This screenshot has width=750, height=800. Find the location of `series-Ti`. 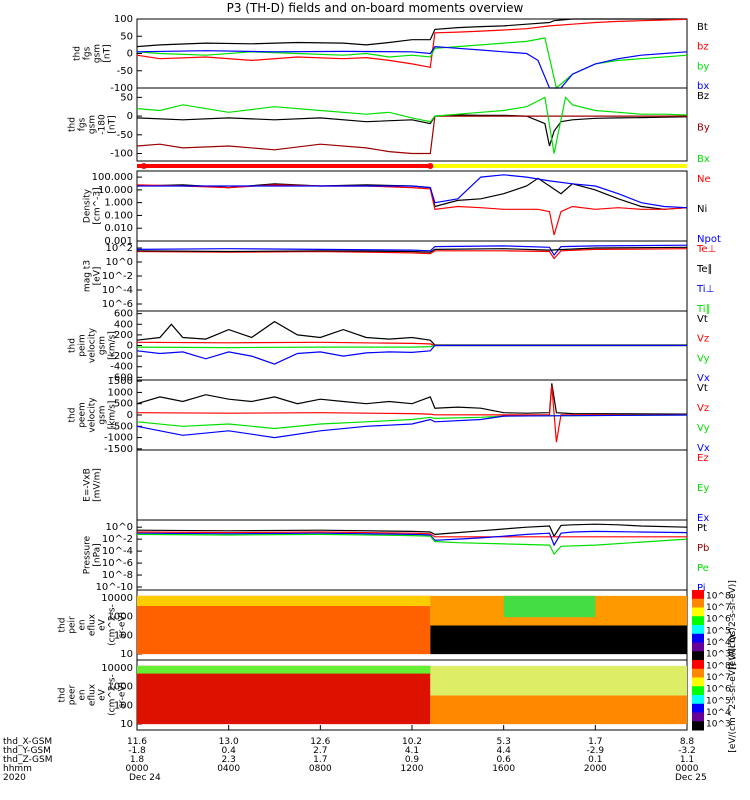

series-Ti is located at coordinates (412, 250).